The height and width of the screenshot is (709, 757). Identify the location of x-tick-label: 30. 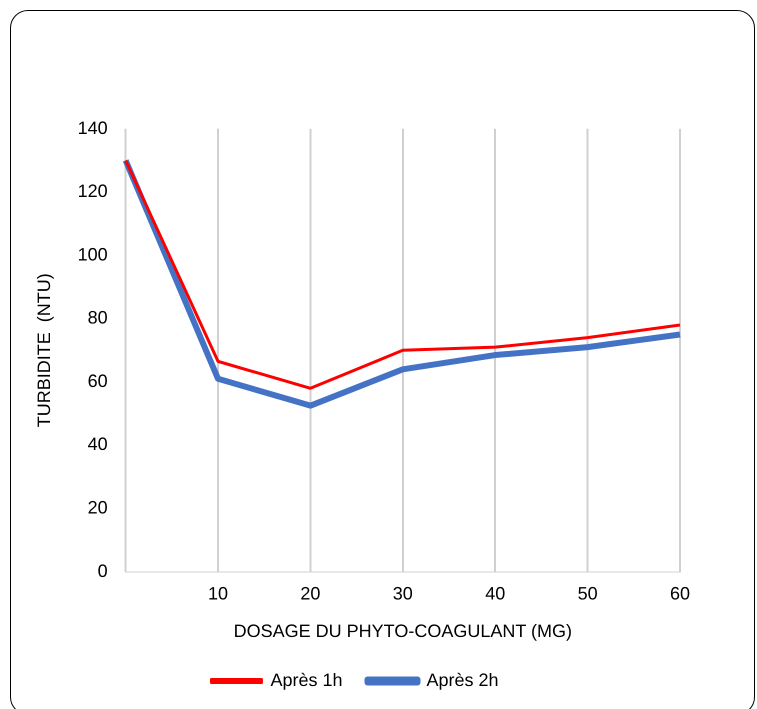
(402, 594).